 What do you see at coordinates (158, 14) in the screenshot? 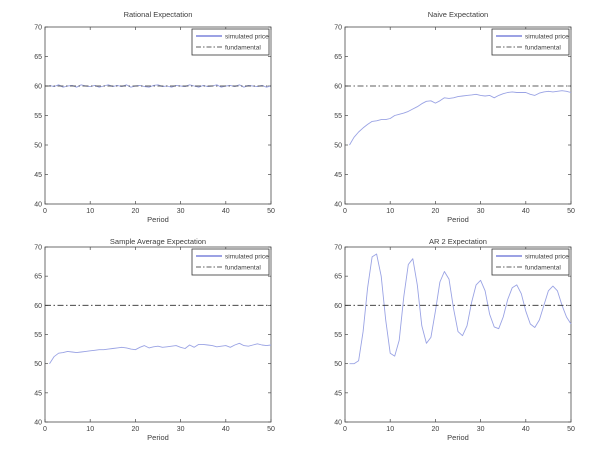
I see `plot-title: Rational Expectation` at bounding box center [158, 14].